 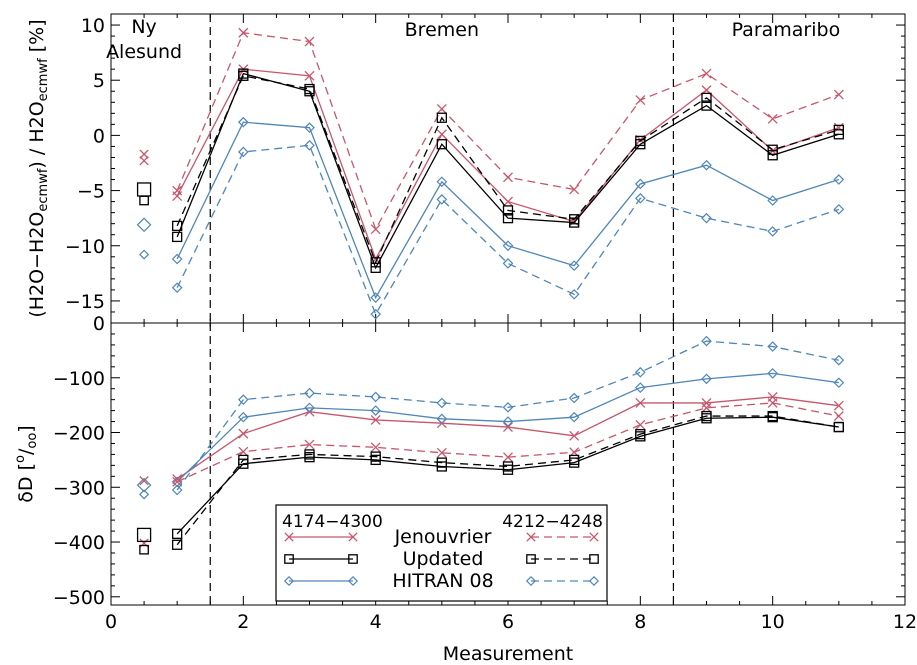 I want to click on region-label: Paramaribo, so click(x=786, y=30).